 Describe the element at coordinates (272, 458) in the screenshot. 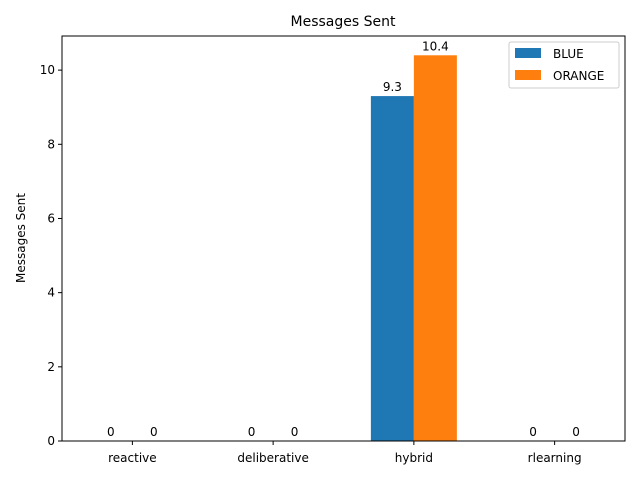

I see `x-tick-label-deliberative: deliberative` at that location.